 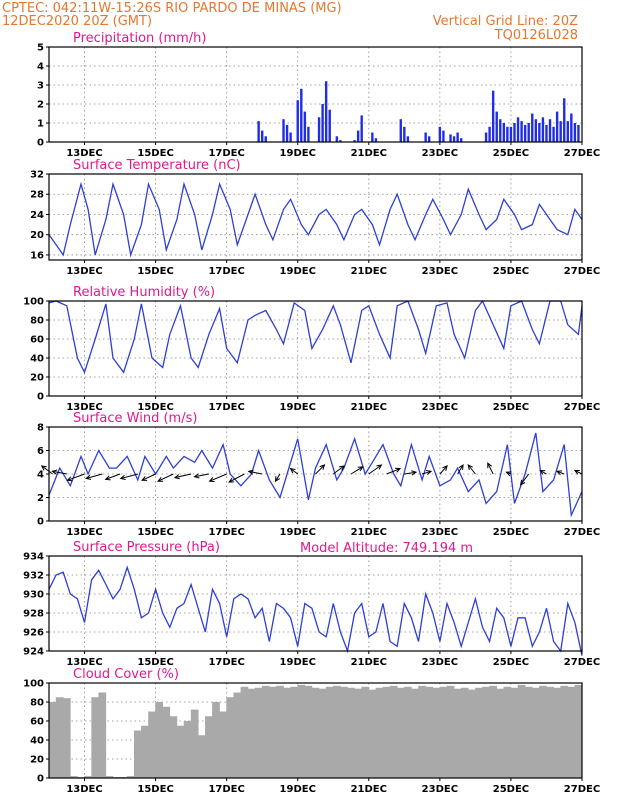 I want to click on temperature-xtick-label: 21DEC, so click(x=369, y=271).